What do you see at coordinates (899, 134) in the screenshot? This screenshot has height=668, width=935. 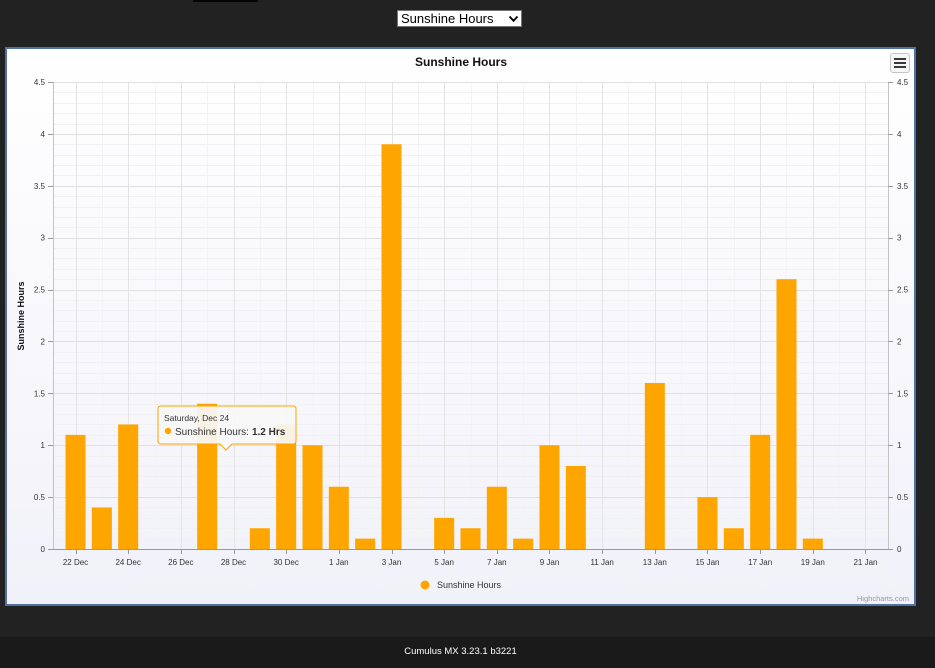 I see `y-tick-label-right: 4` at bounding box center [899, 134].